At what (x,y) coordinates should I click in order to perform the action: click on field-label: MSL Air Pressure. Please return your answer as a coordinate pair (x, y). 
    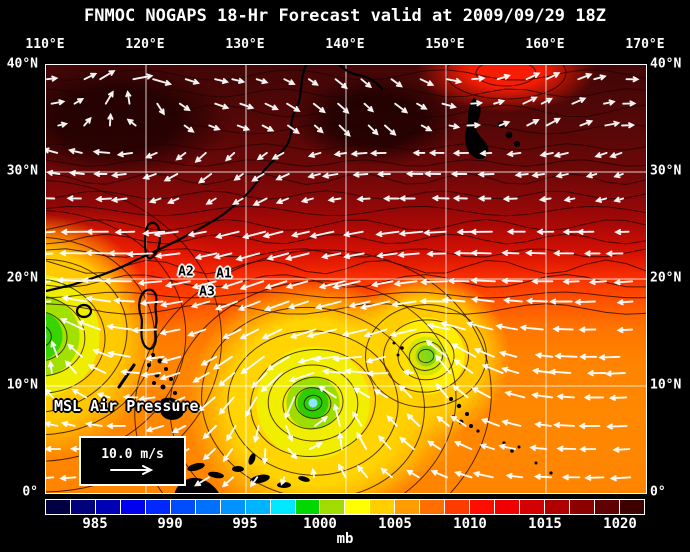
    Looking at the image, I should click on (126, 406).